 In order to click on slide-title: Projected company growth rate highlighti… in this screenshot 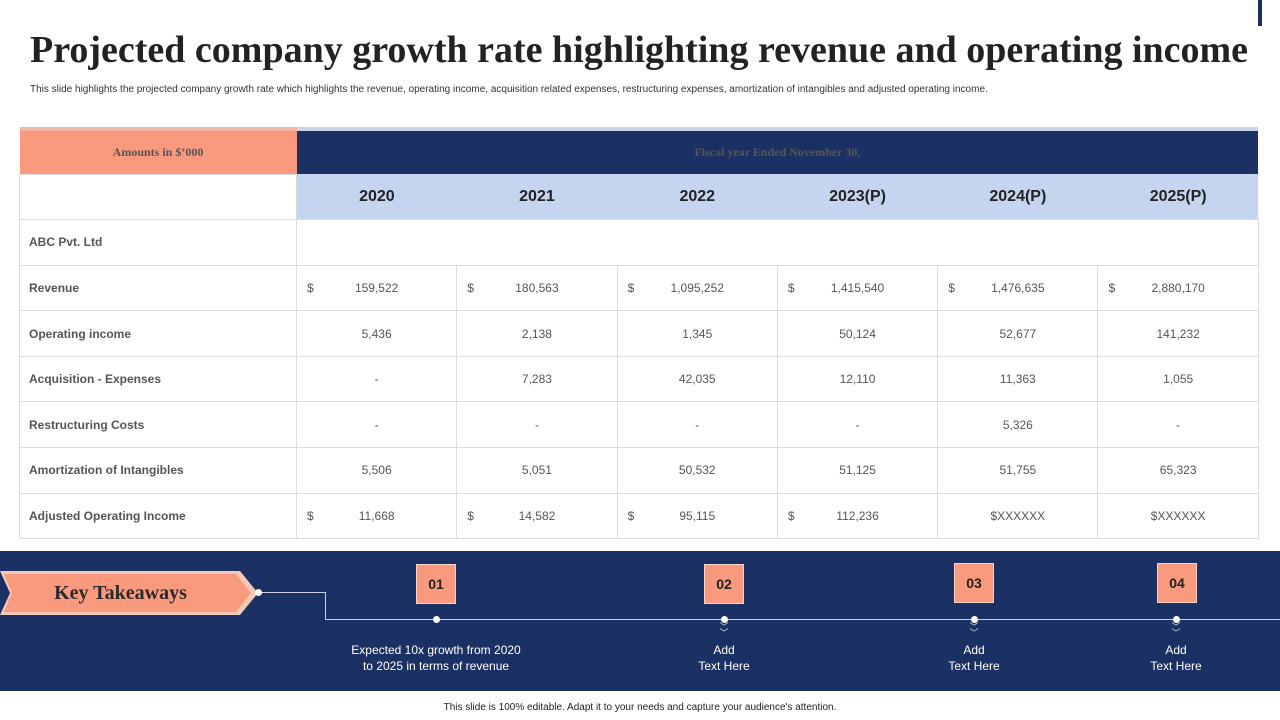, I will do `click(639, 50)`.